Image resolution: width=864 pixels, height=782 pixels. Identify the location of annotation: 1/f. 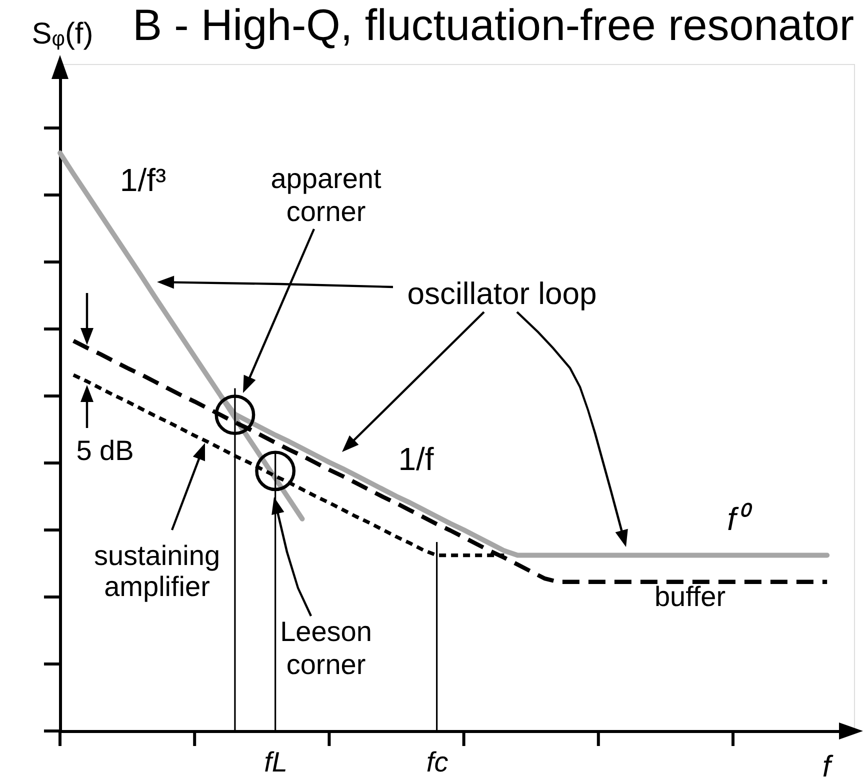
(416, 459).